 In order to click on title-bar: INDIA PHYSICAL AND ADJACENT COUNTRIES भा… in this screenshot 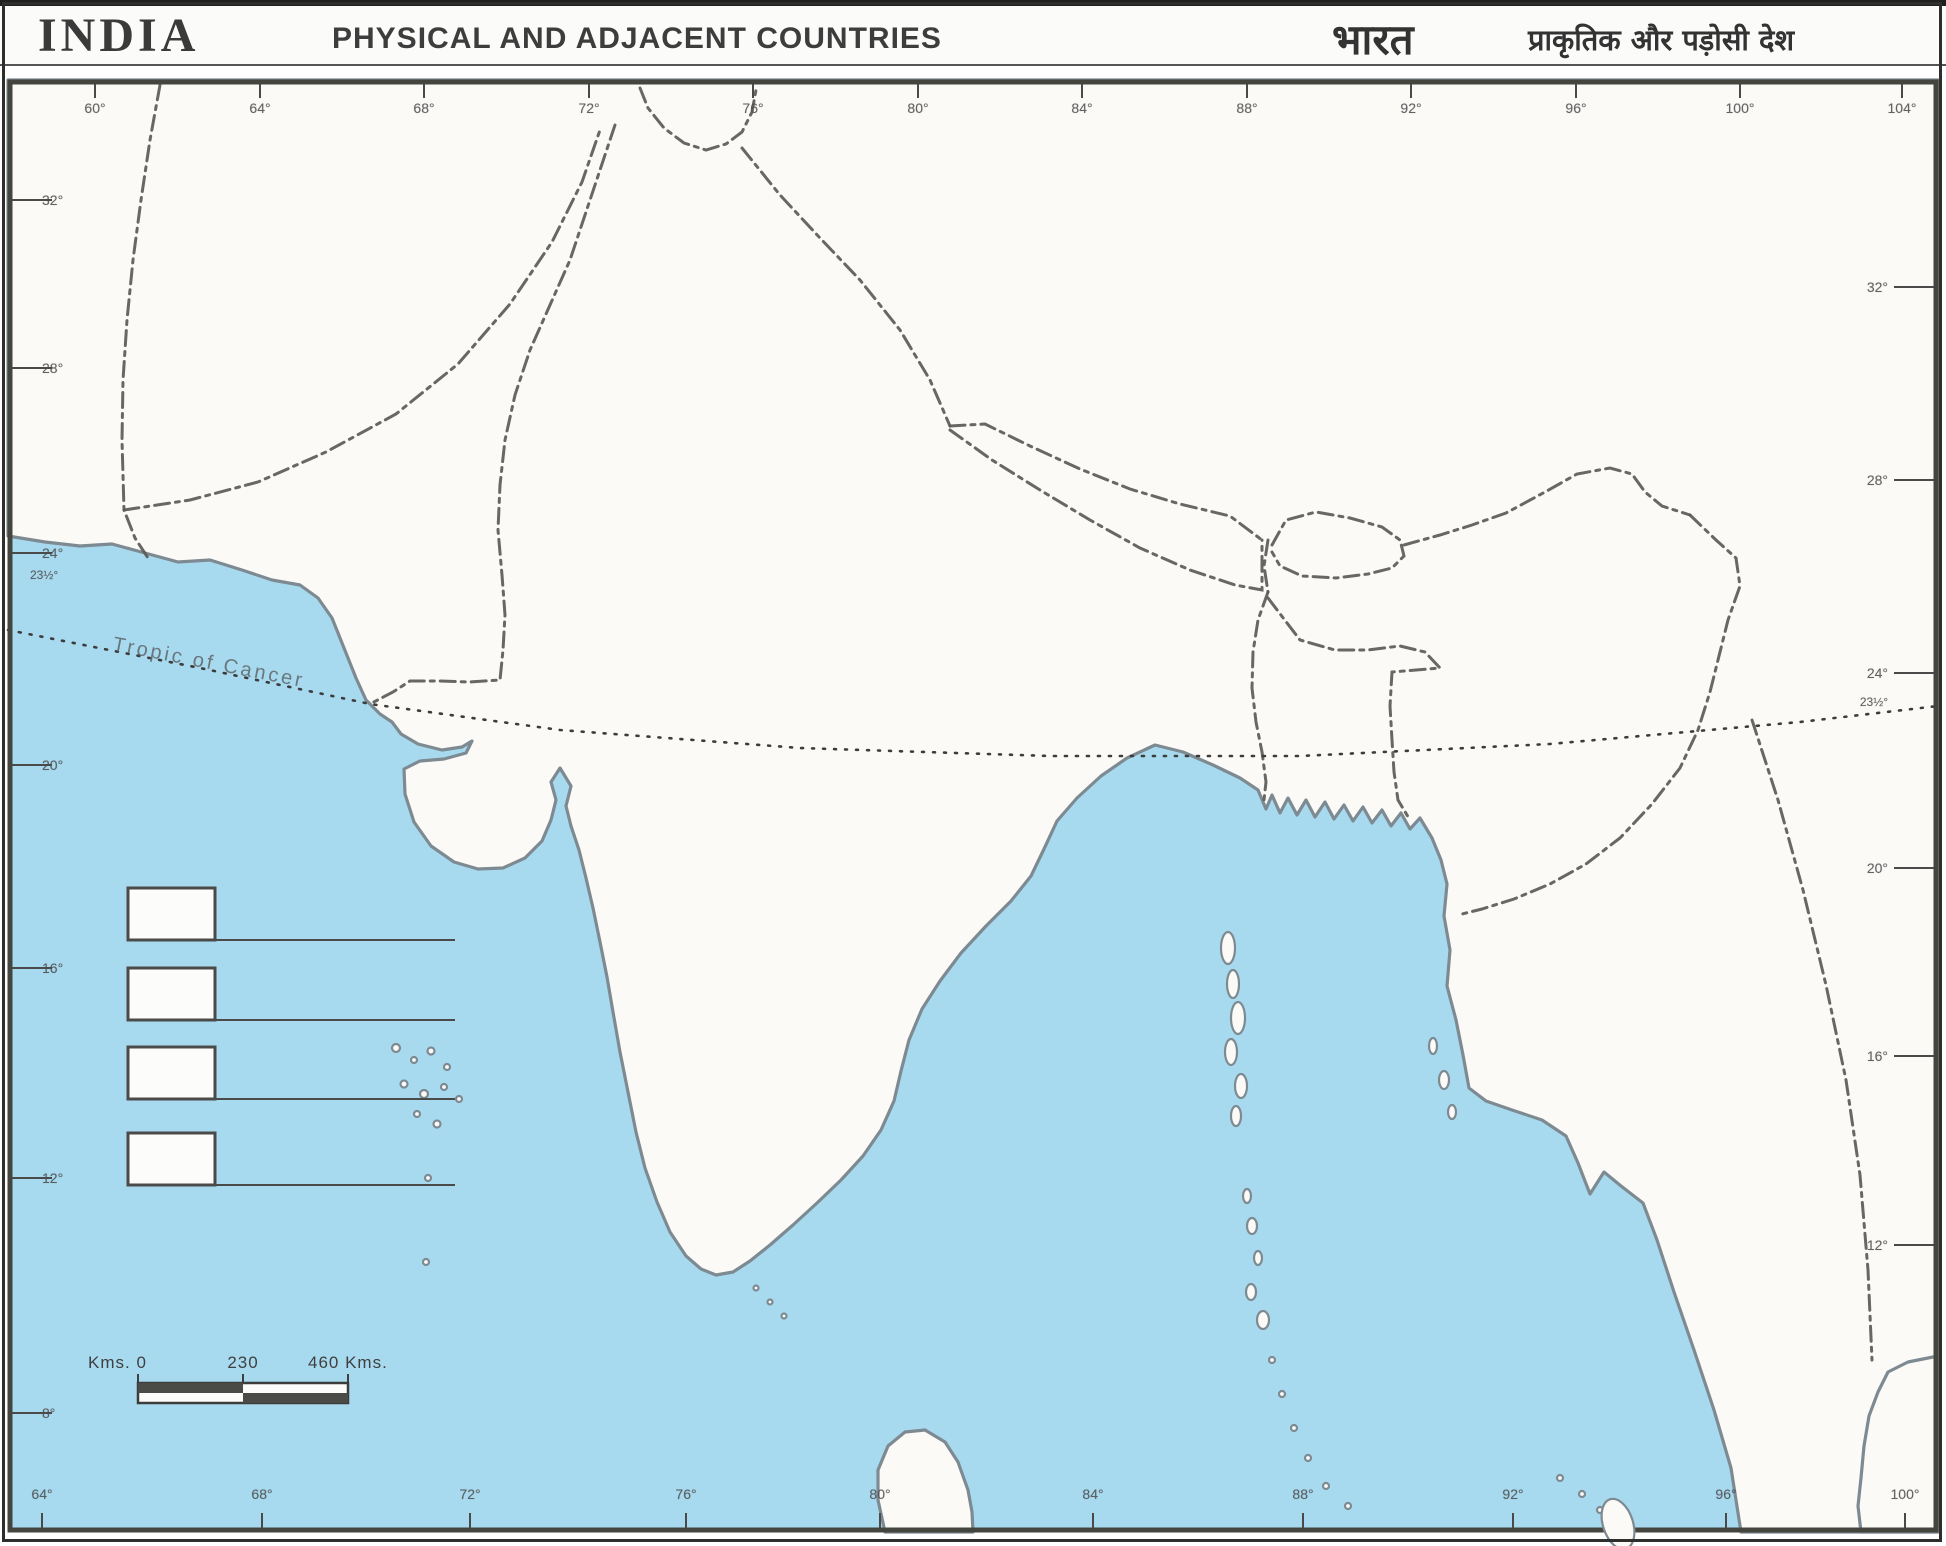, I will do `click(973, 36)`.